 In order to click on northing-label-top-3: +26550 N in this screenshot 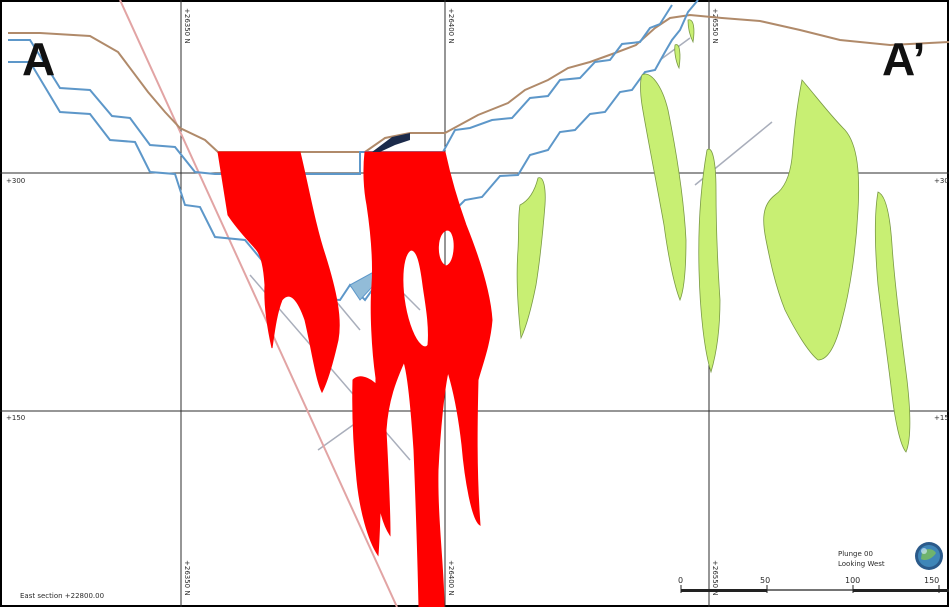, I will do `click(715, 26)`.